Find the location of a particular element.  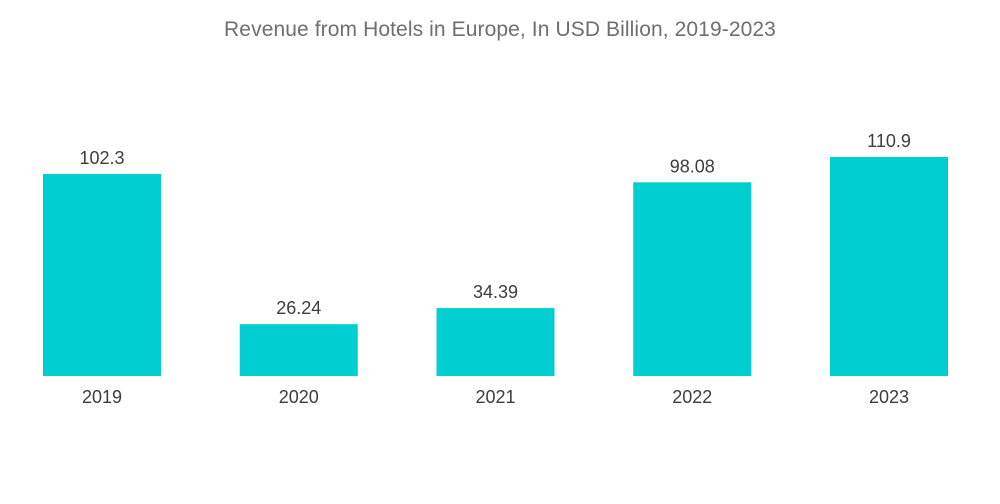

data-label-2020: 26.24 is located at coordinates (298, 308).